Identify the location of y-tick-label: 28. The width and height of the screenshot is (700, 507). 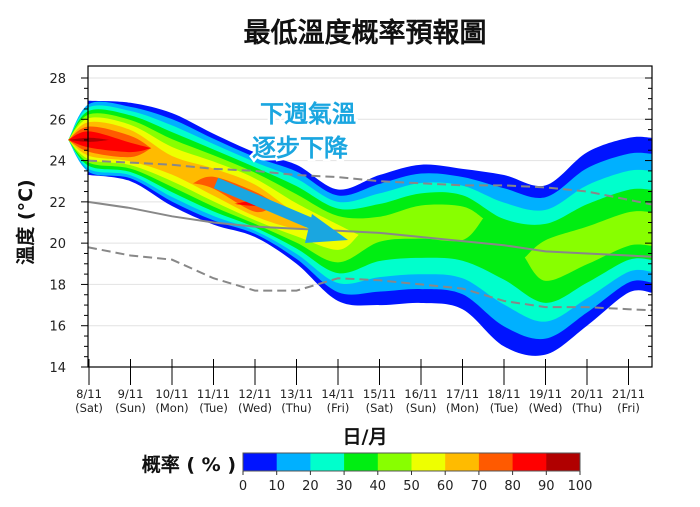
(57, 79).